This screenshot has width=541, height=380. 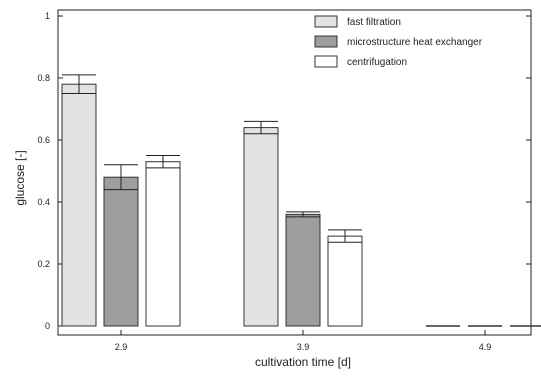 What do you see at coordinates (485, 347) in the screenshot?
I see `x-tick-label: 4.9` at bounding box center [485, 347].